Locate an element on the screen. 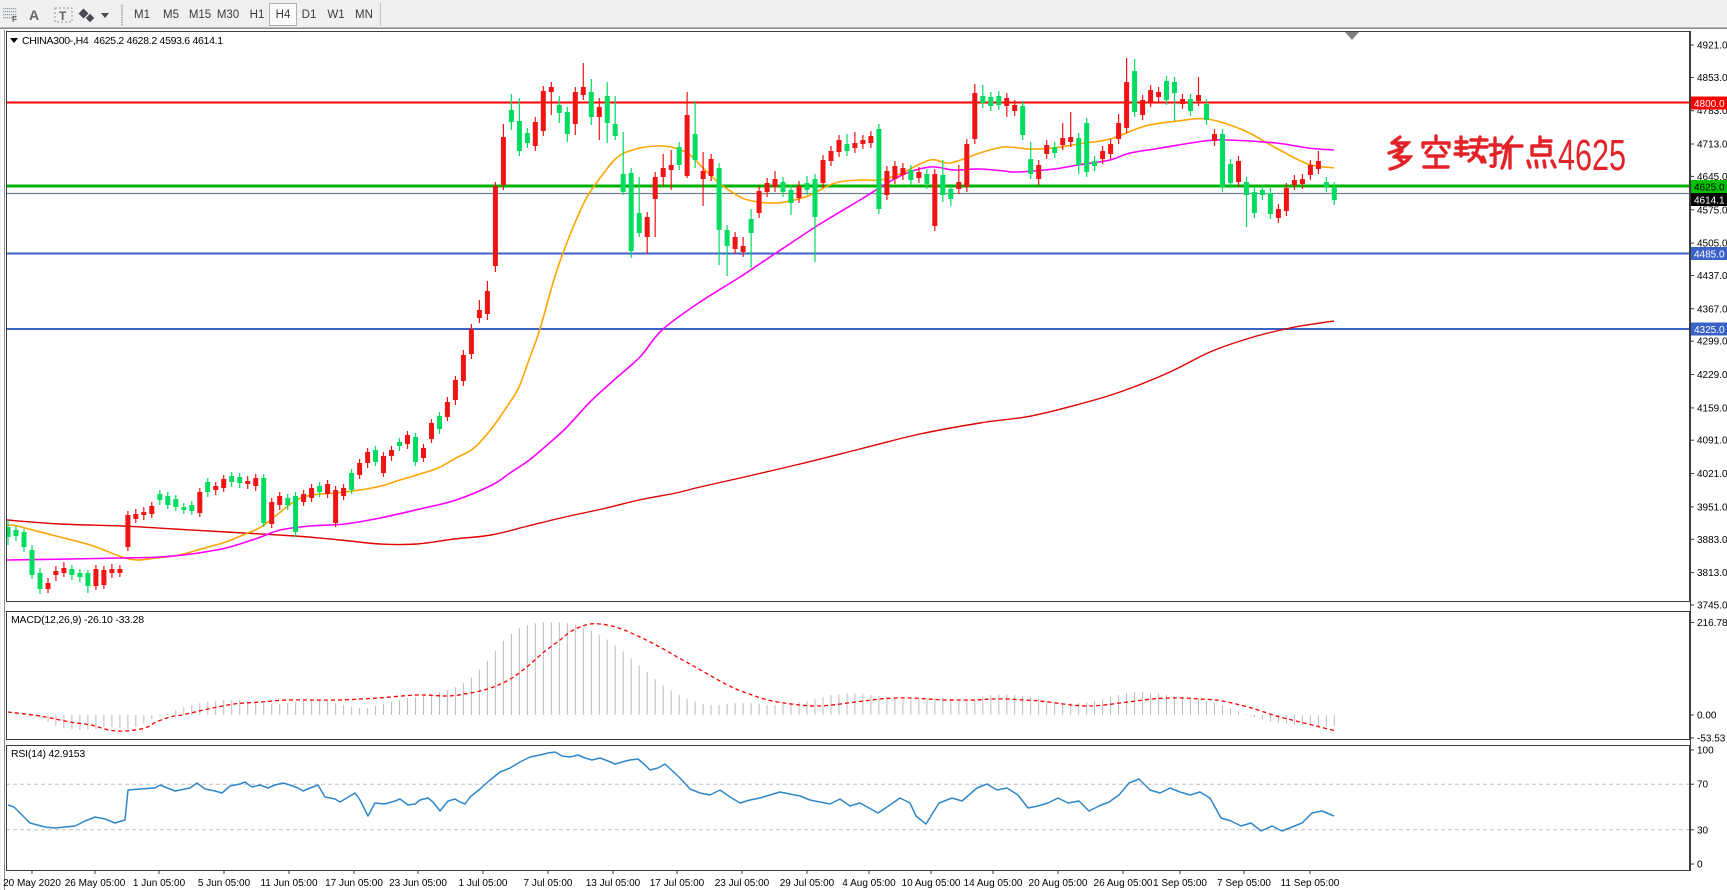  svg-text: 4575.0 is located at coordinates (1712, 210).